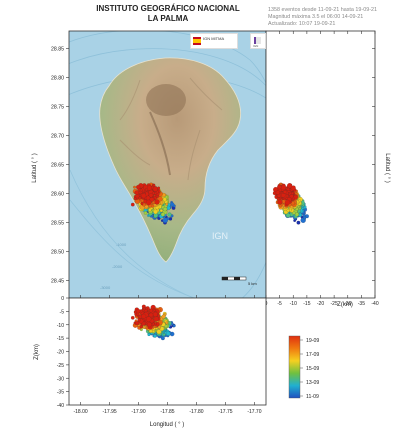 The image size is (414, 441). What do you see at coordinates (252, 283) in the screenshot?
I see `scale-bar-label: 5 km` at bounding box center [252, 283].